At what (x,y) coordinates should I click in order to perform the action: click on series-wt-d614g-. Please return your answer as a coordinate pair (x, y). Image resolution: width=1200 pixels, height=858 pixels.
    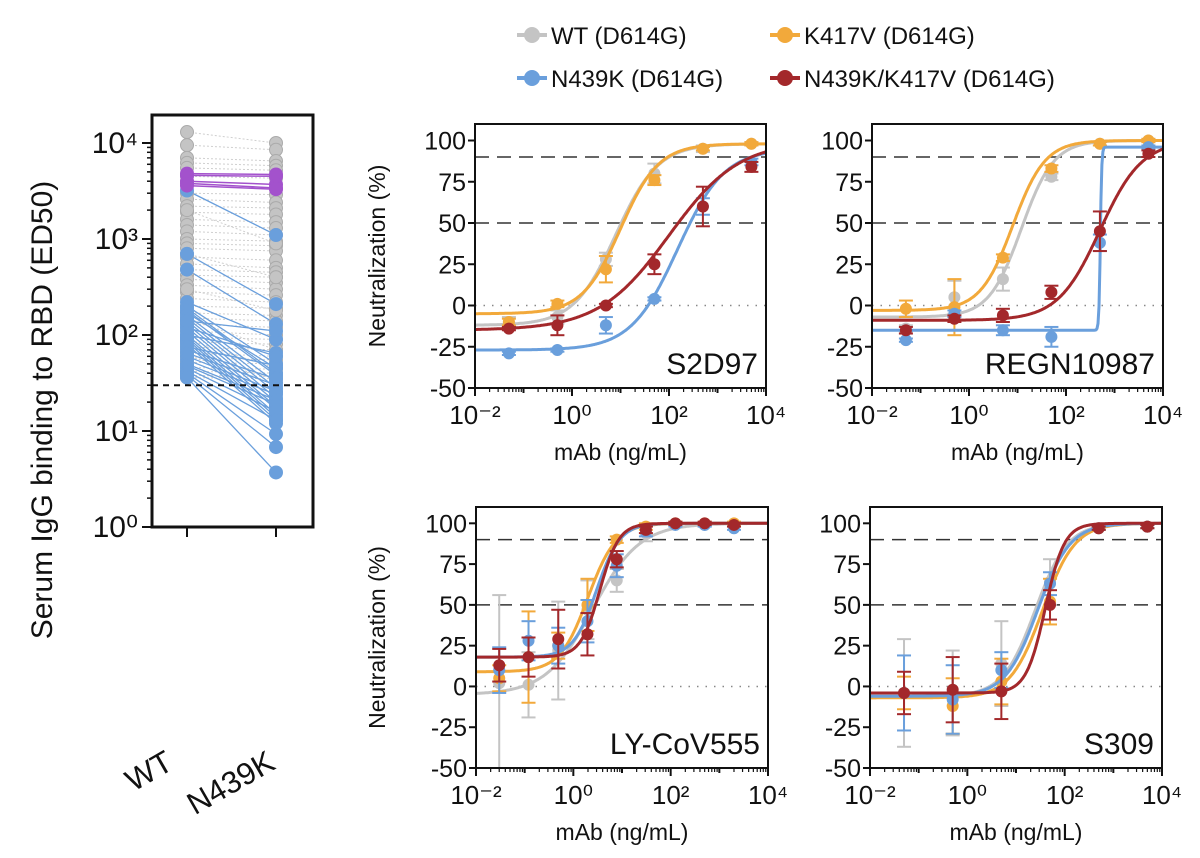
    Looking at the image, I should click on (1017, 234).